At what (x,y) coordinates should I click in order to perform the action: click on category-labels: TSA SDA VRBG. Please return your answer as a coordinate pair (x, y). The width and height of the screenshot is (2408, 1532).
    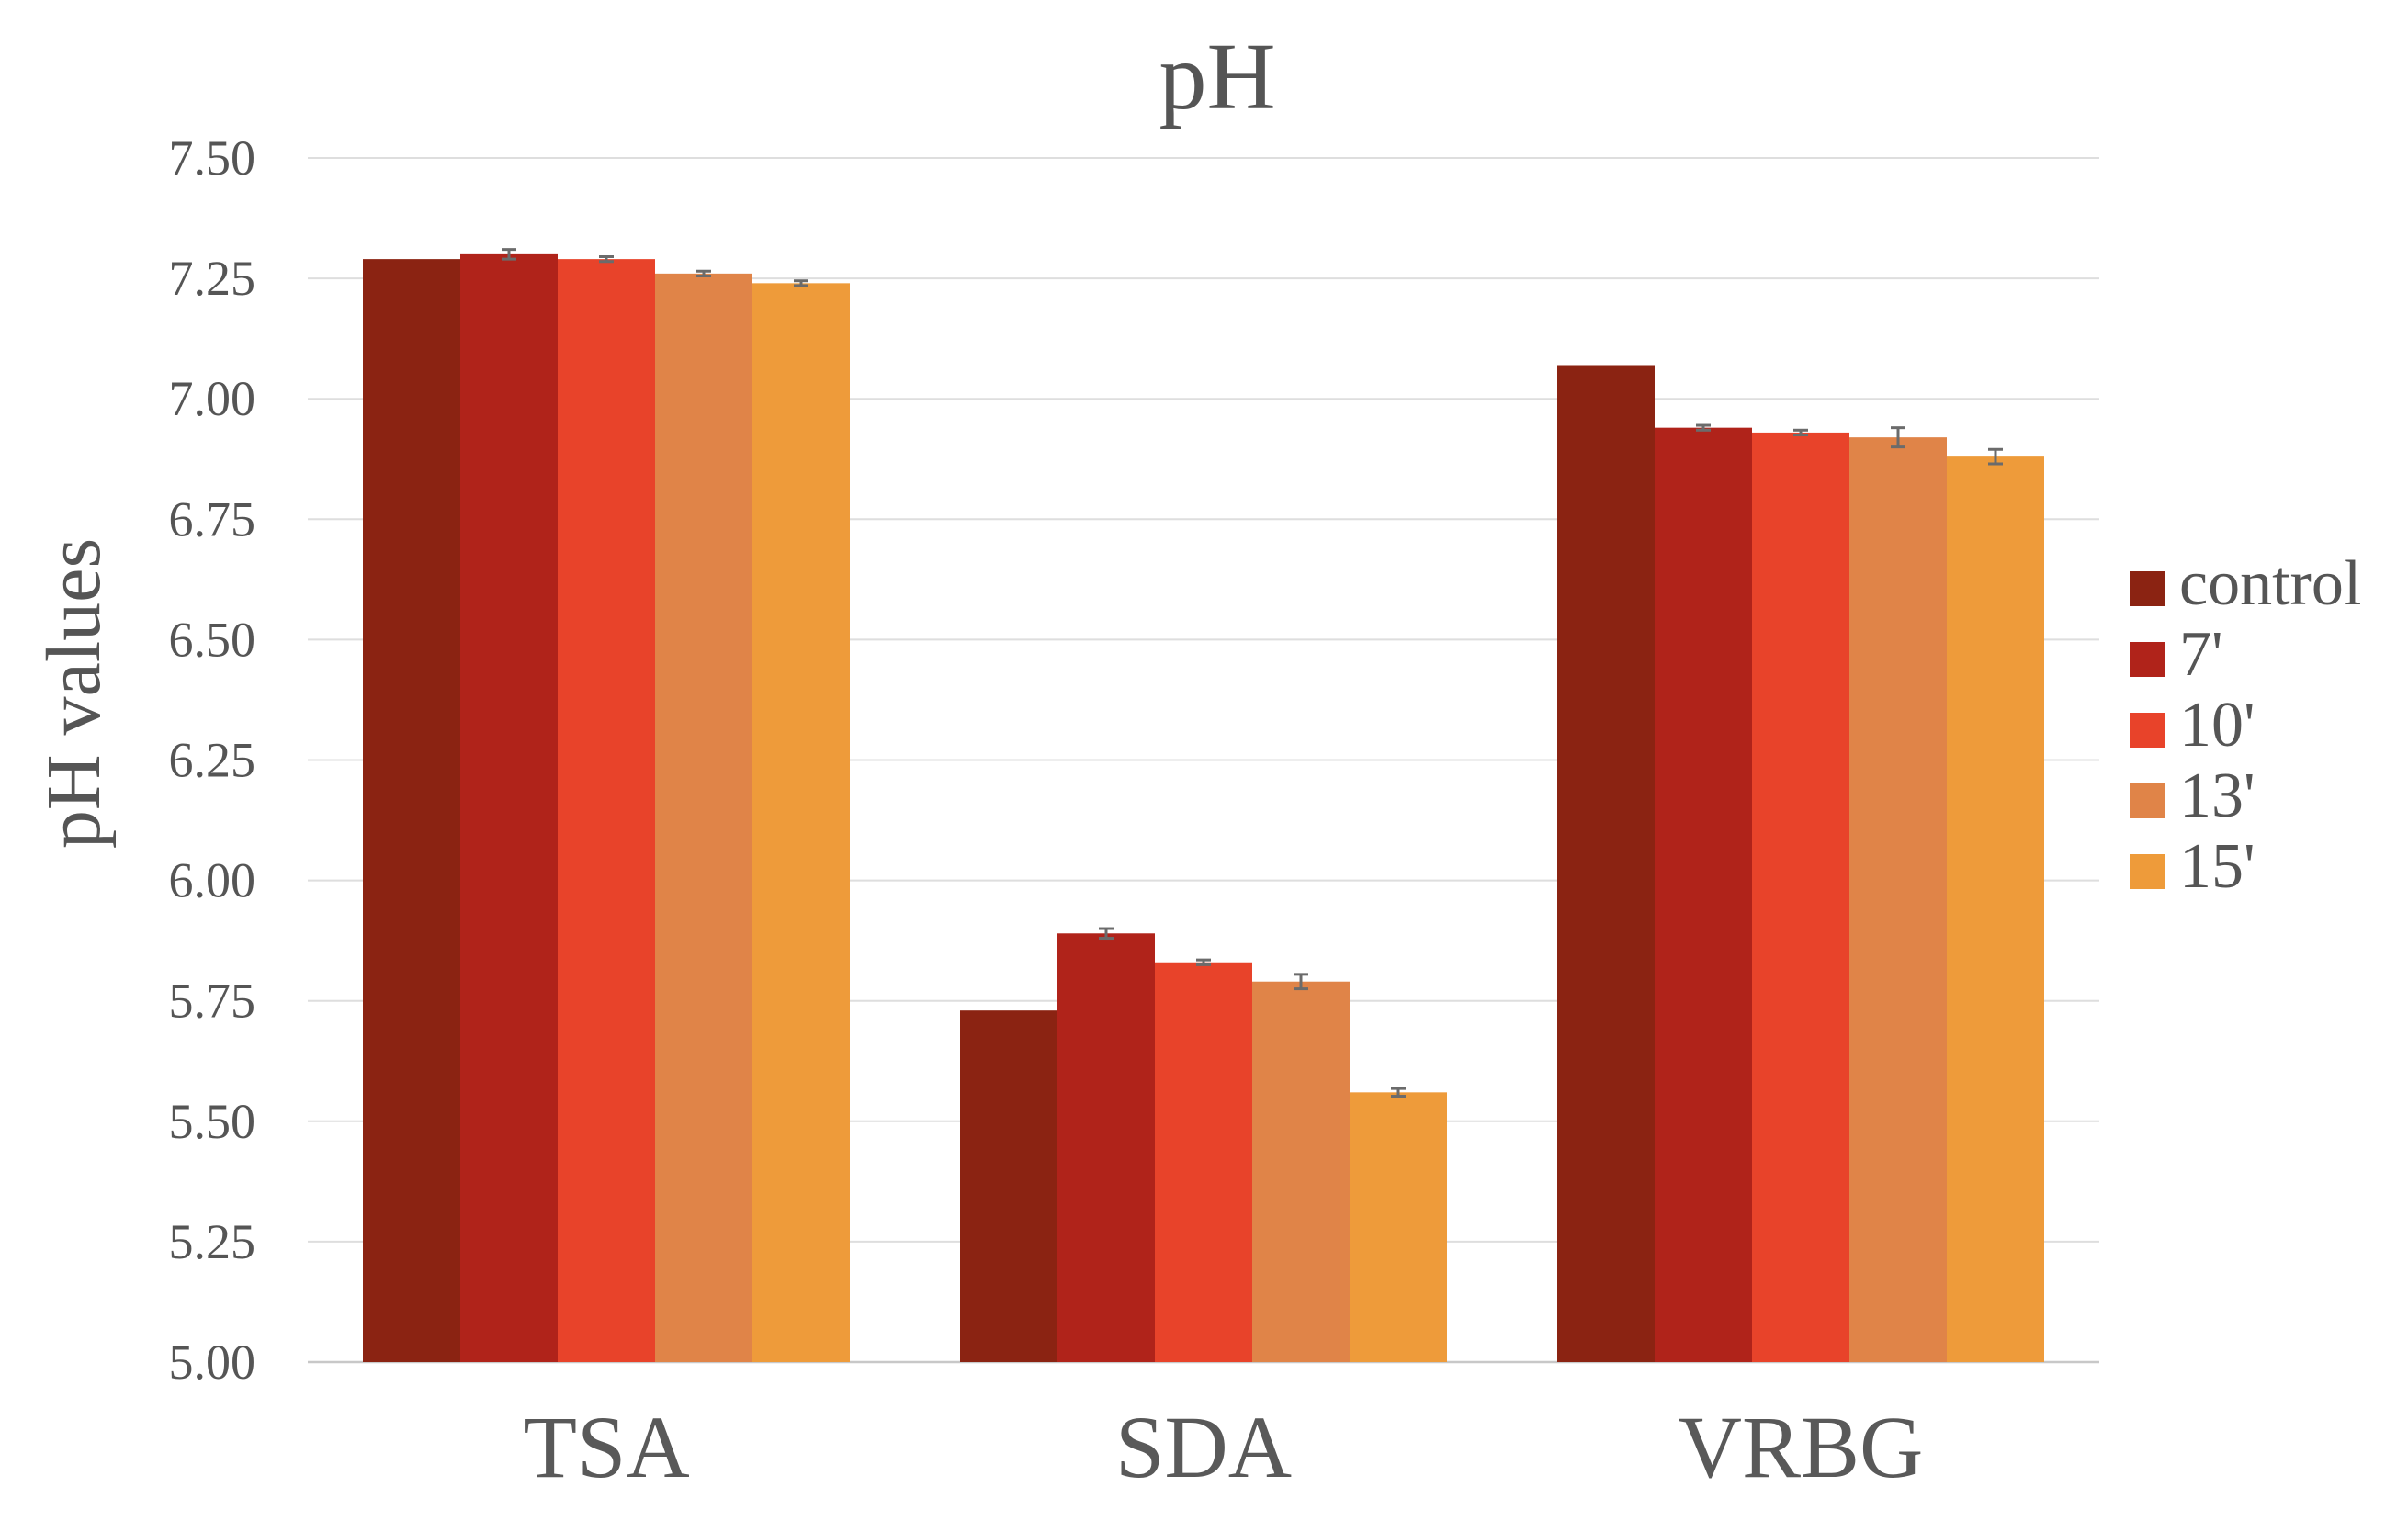
    Looking at the image, I should click on (1223, 1447).